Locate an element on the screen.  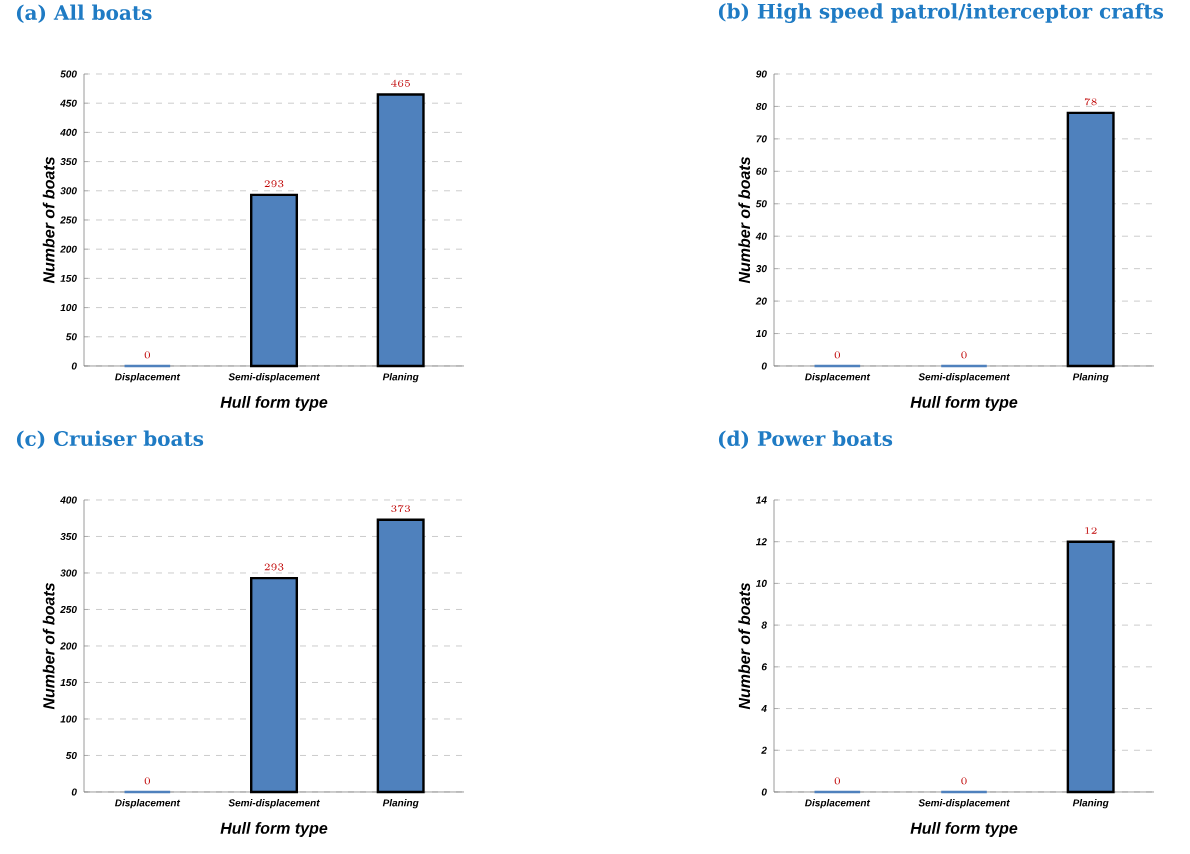
chart-title: (c) Cruiser boats is located at coordinates (110, 439).